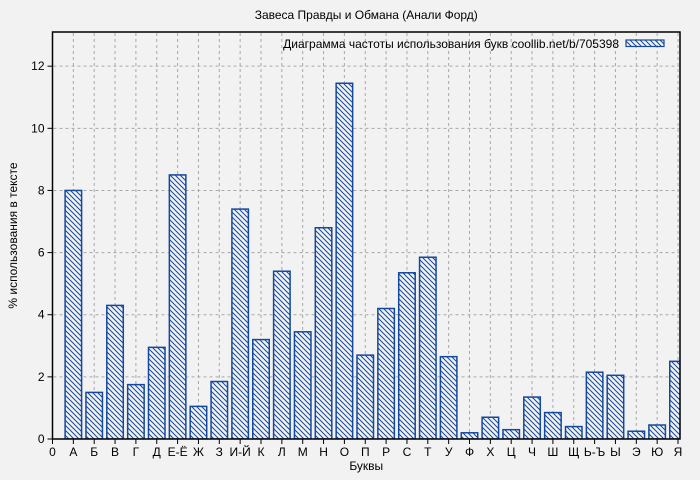  What do you see at coordinates (219, 452) in the screenshot?
I see `x-tick-label: З` at bounding box center [219, 452].